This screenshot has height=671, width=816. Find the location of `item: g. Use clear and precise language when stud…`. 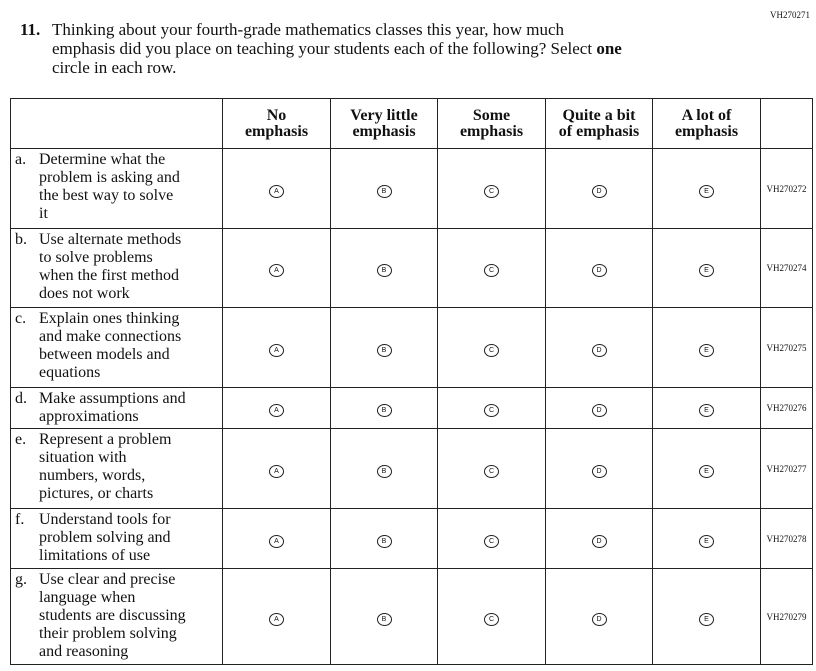

item: g. Use clear and precise language when stud… is located at coordinates (116, 616).